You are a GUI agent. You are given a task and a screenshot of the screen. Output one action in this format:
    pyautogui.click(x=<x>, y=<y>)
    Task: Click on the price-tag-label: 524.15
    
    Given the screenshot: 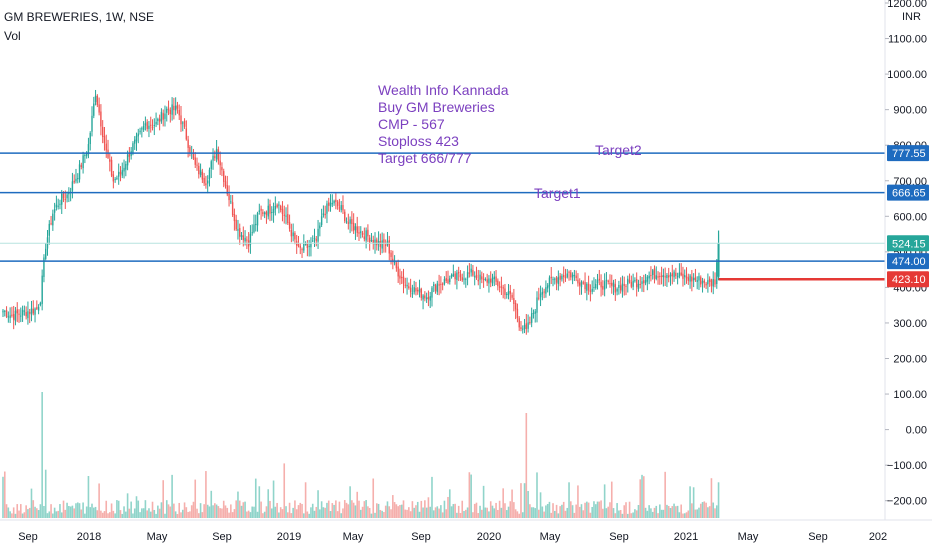 What is the action you would take?
    pyautogui.click(x=909, y=244)
    